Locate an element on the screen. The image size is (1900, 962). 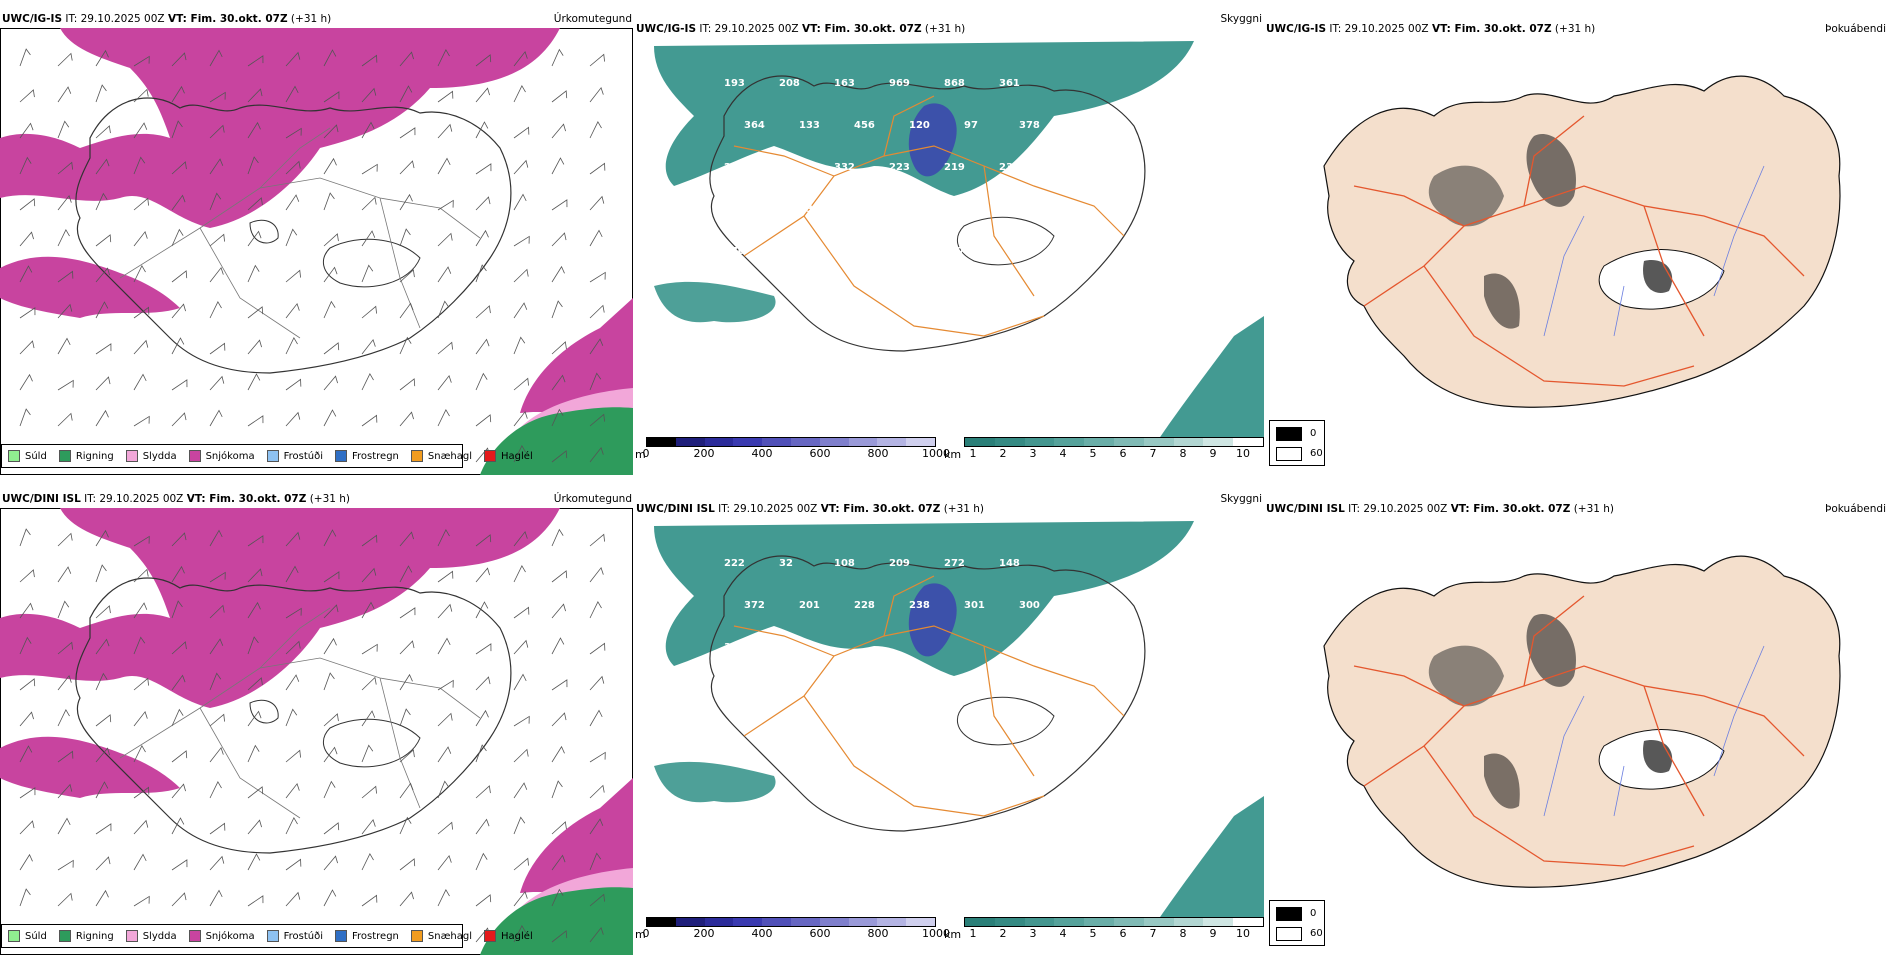
land-fill is located at coordinates (1582, 721).